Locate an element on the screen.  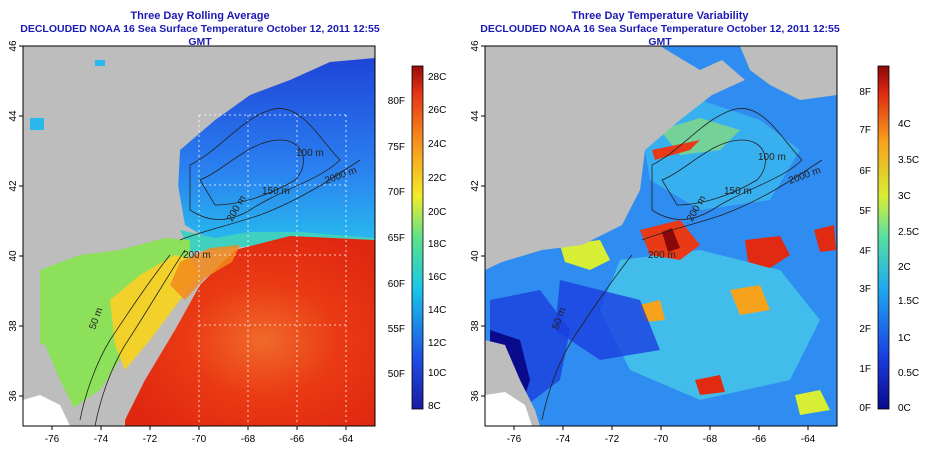
colorbar-label-f: 3F is located at coordinates (865, 289).